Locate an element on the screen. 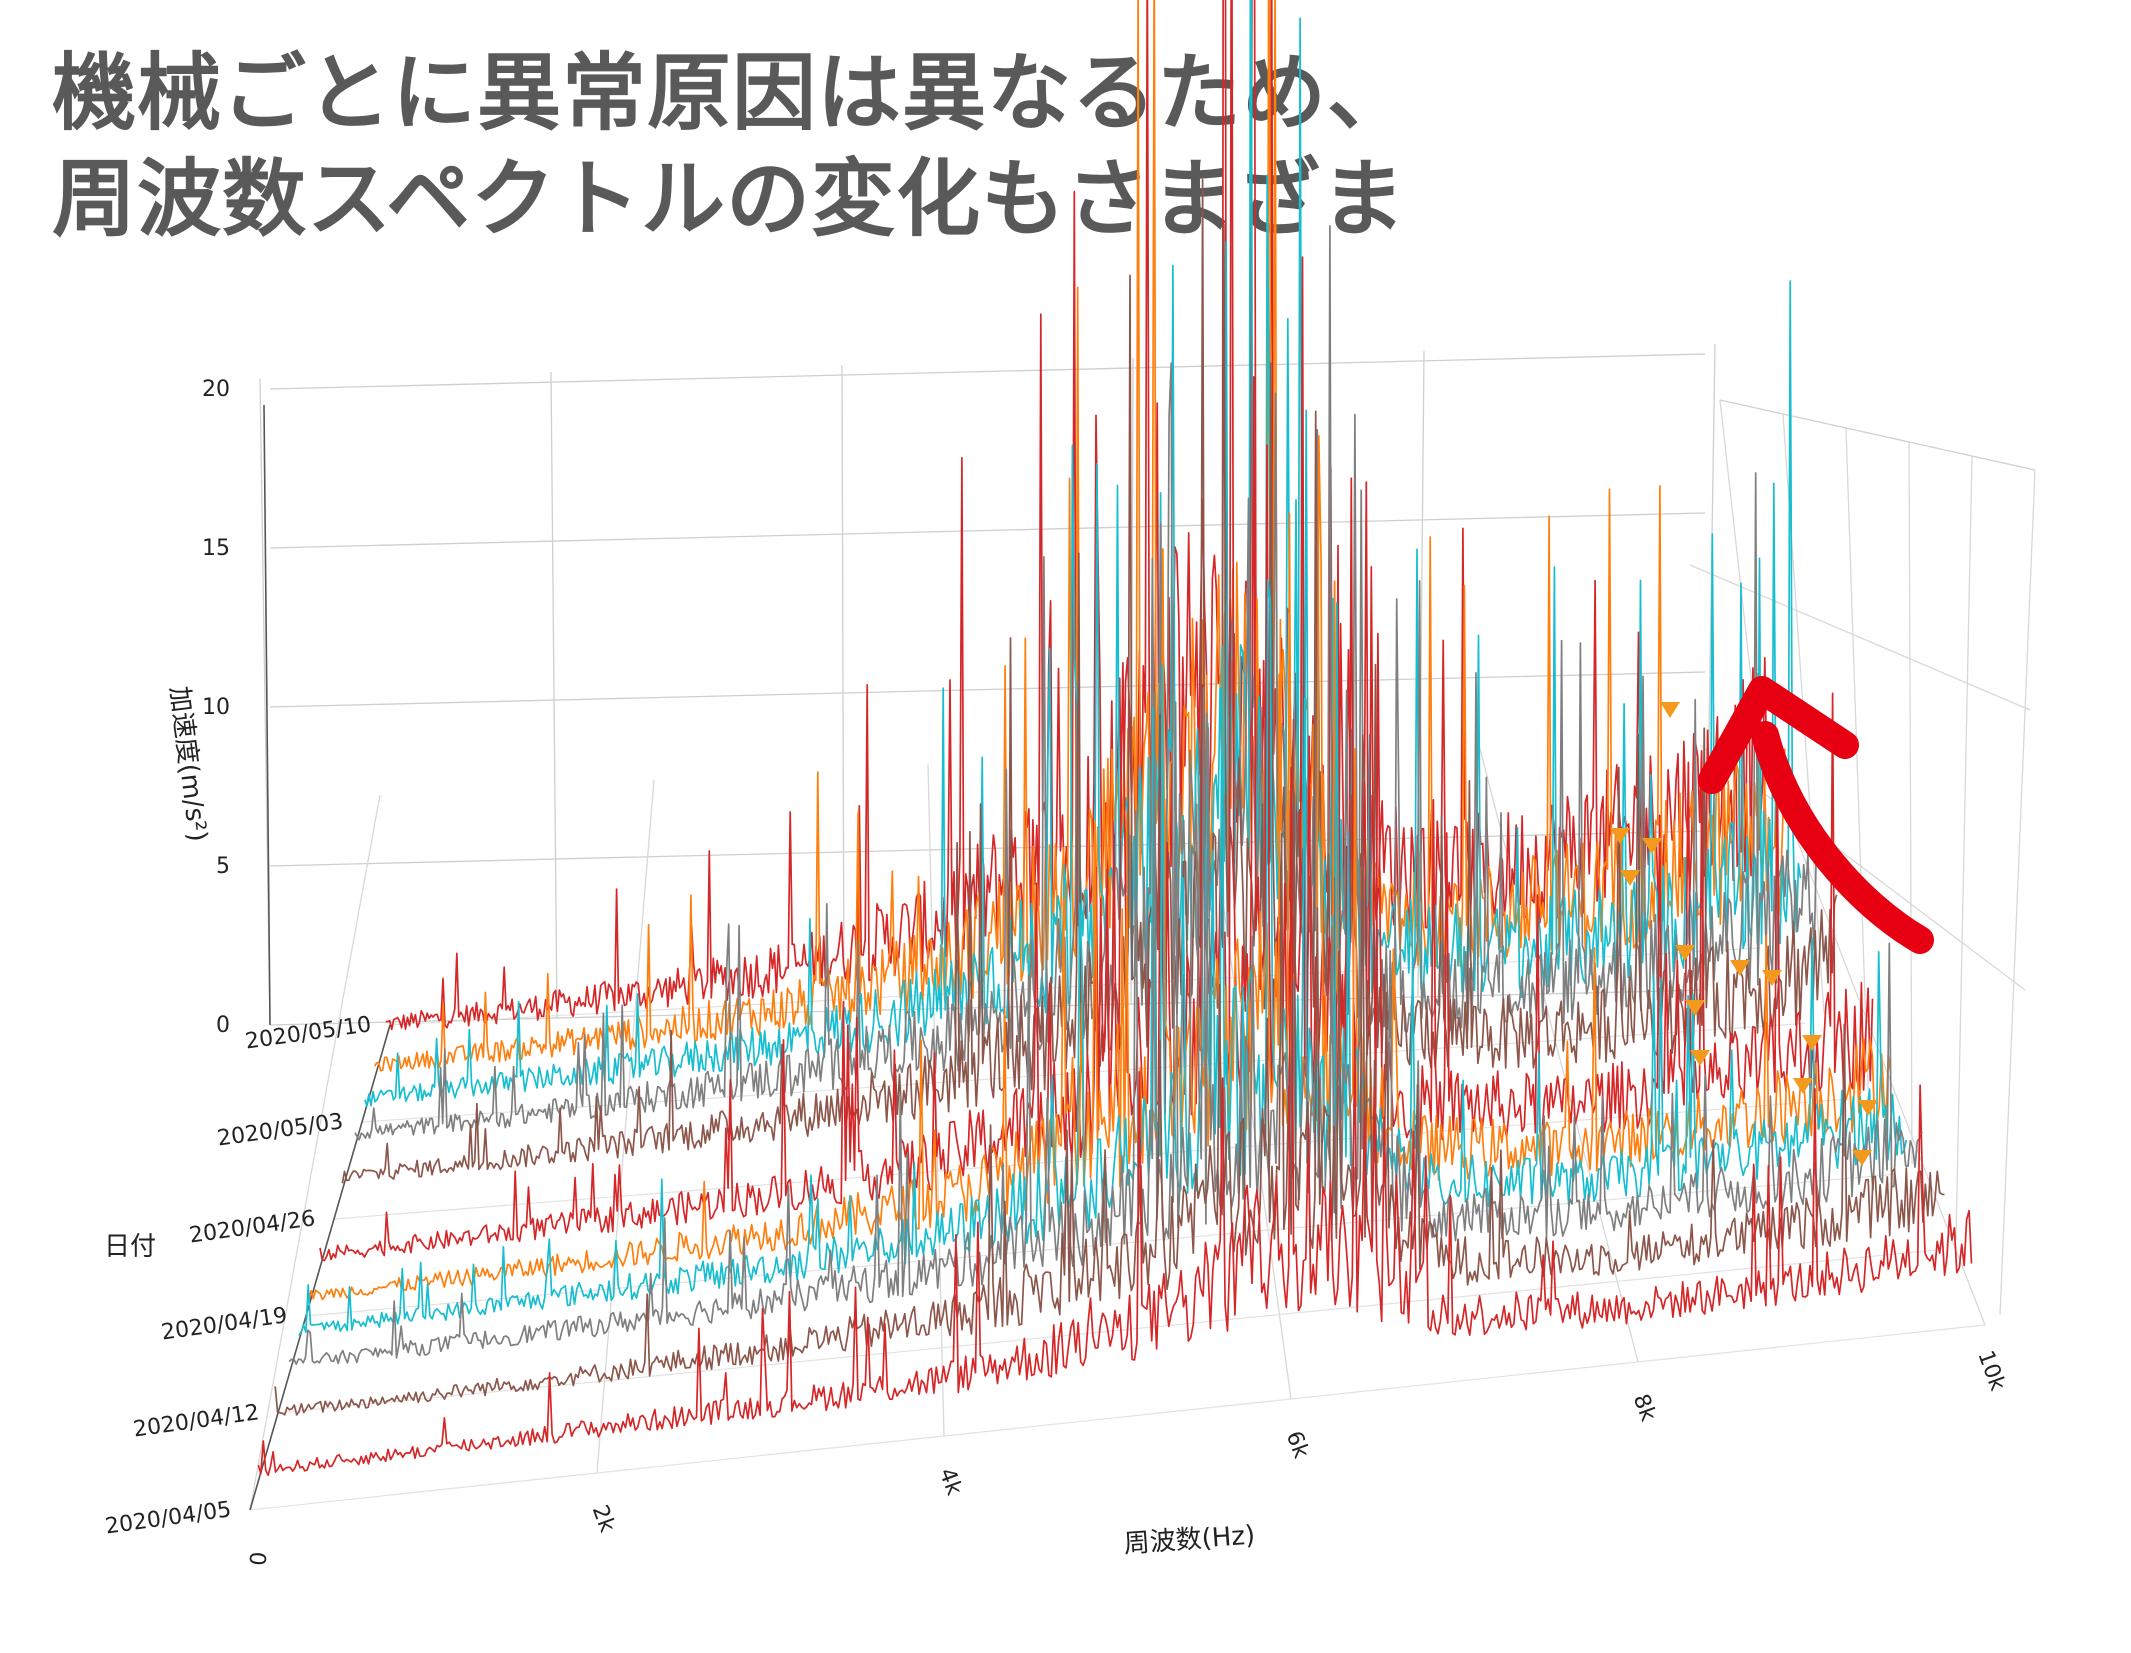 The image size is (2131, 1653). y-tick-label: 15 is located at coordinates (216, 548).